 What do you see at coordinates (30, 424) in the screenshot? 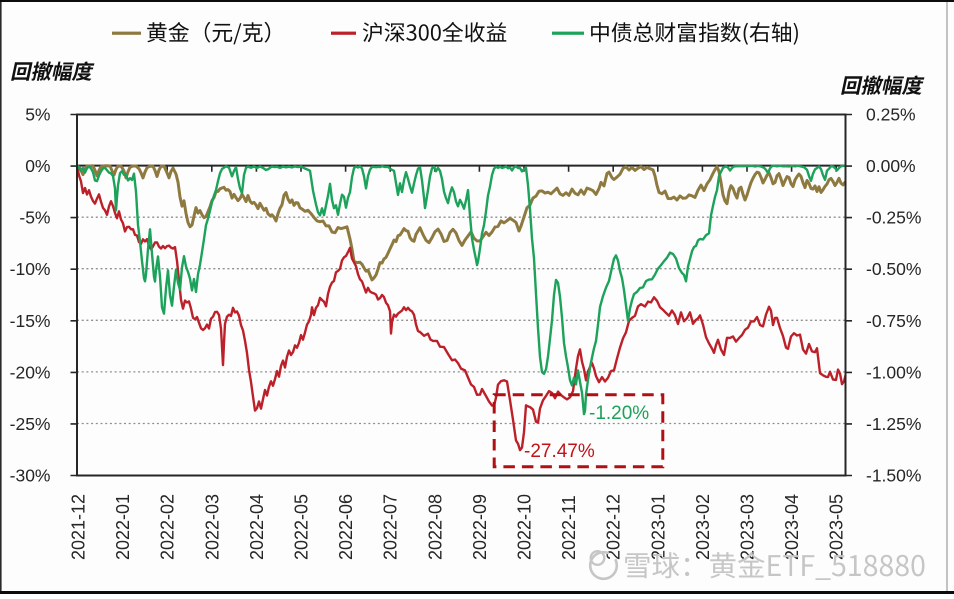
I see `svg-text: -25%` at bounding box center [30, 424].